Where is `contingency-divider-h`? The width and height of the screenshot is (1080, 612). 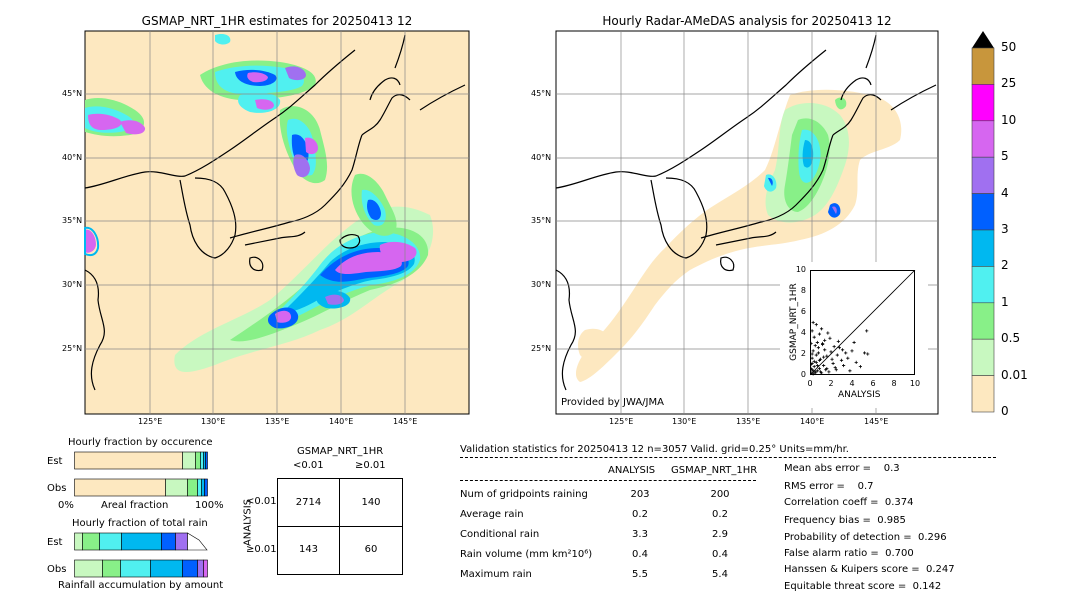 contingency-divider-h is located at coordinates (340, 526).